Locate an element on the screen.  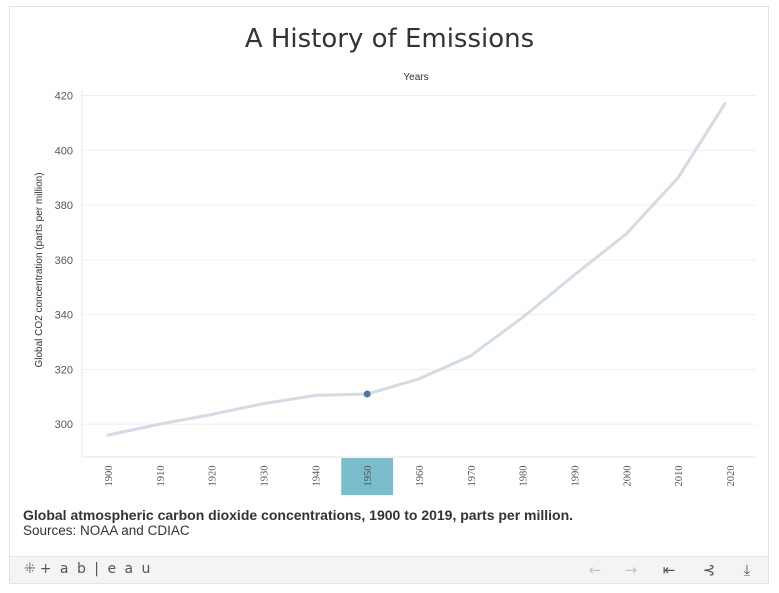
download-icon: ⤓ is located at coordinates (747, 570).